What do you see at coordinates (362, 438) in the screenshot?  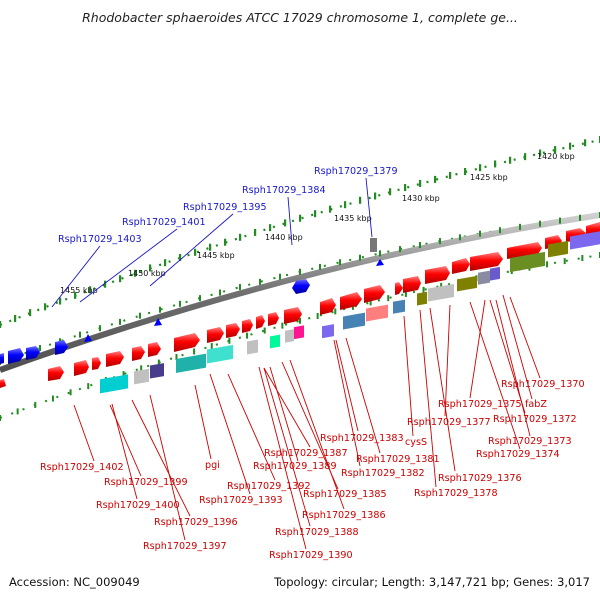 I see `gene-label: Rsph17029_1383` at bounding box center [362, 438].